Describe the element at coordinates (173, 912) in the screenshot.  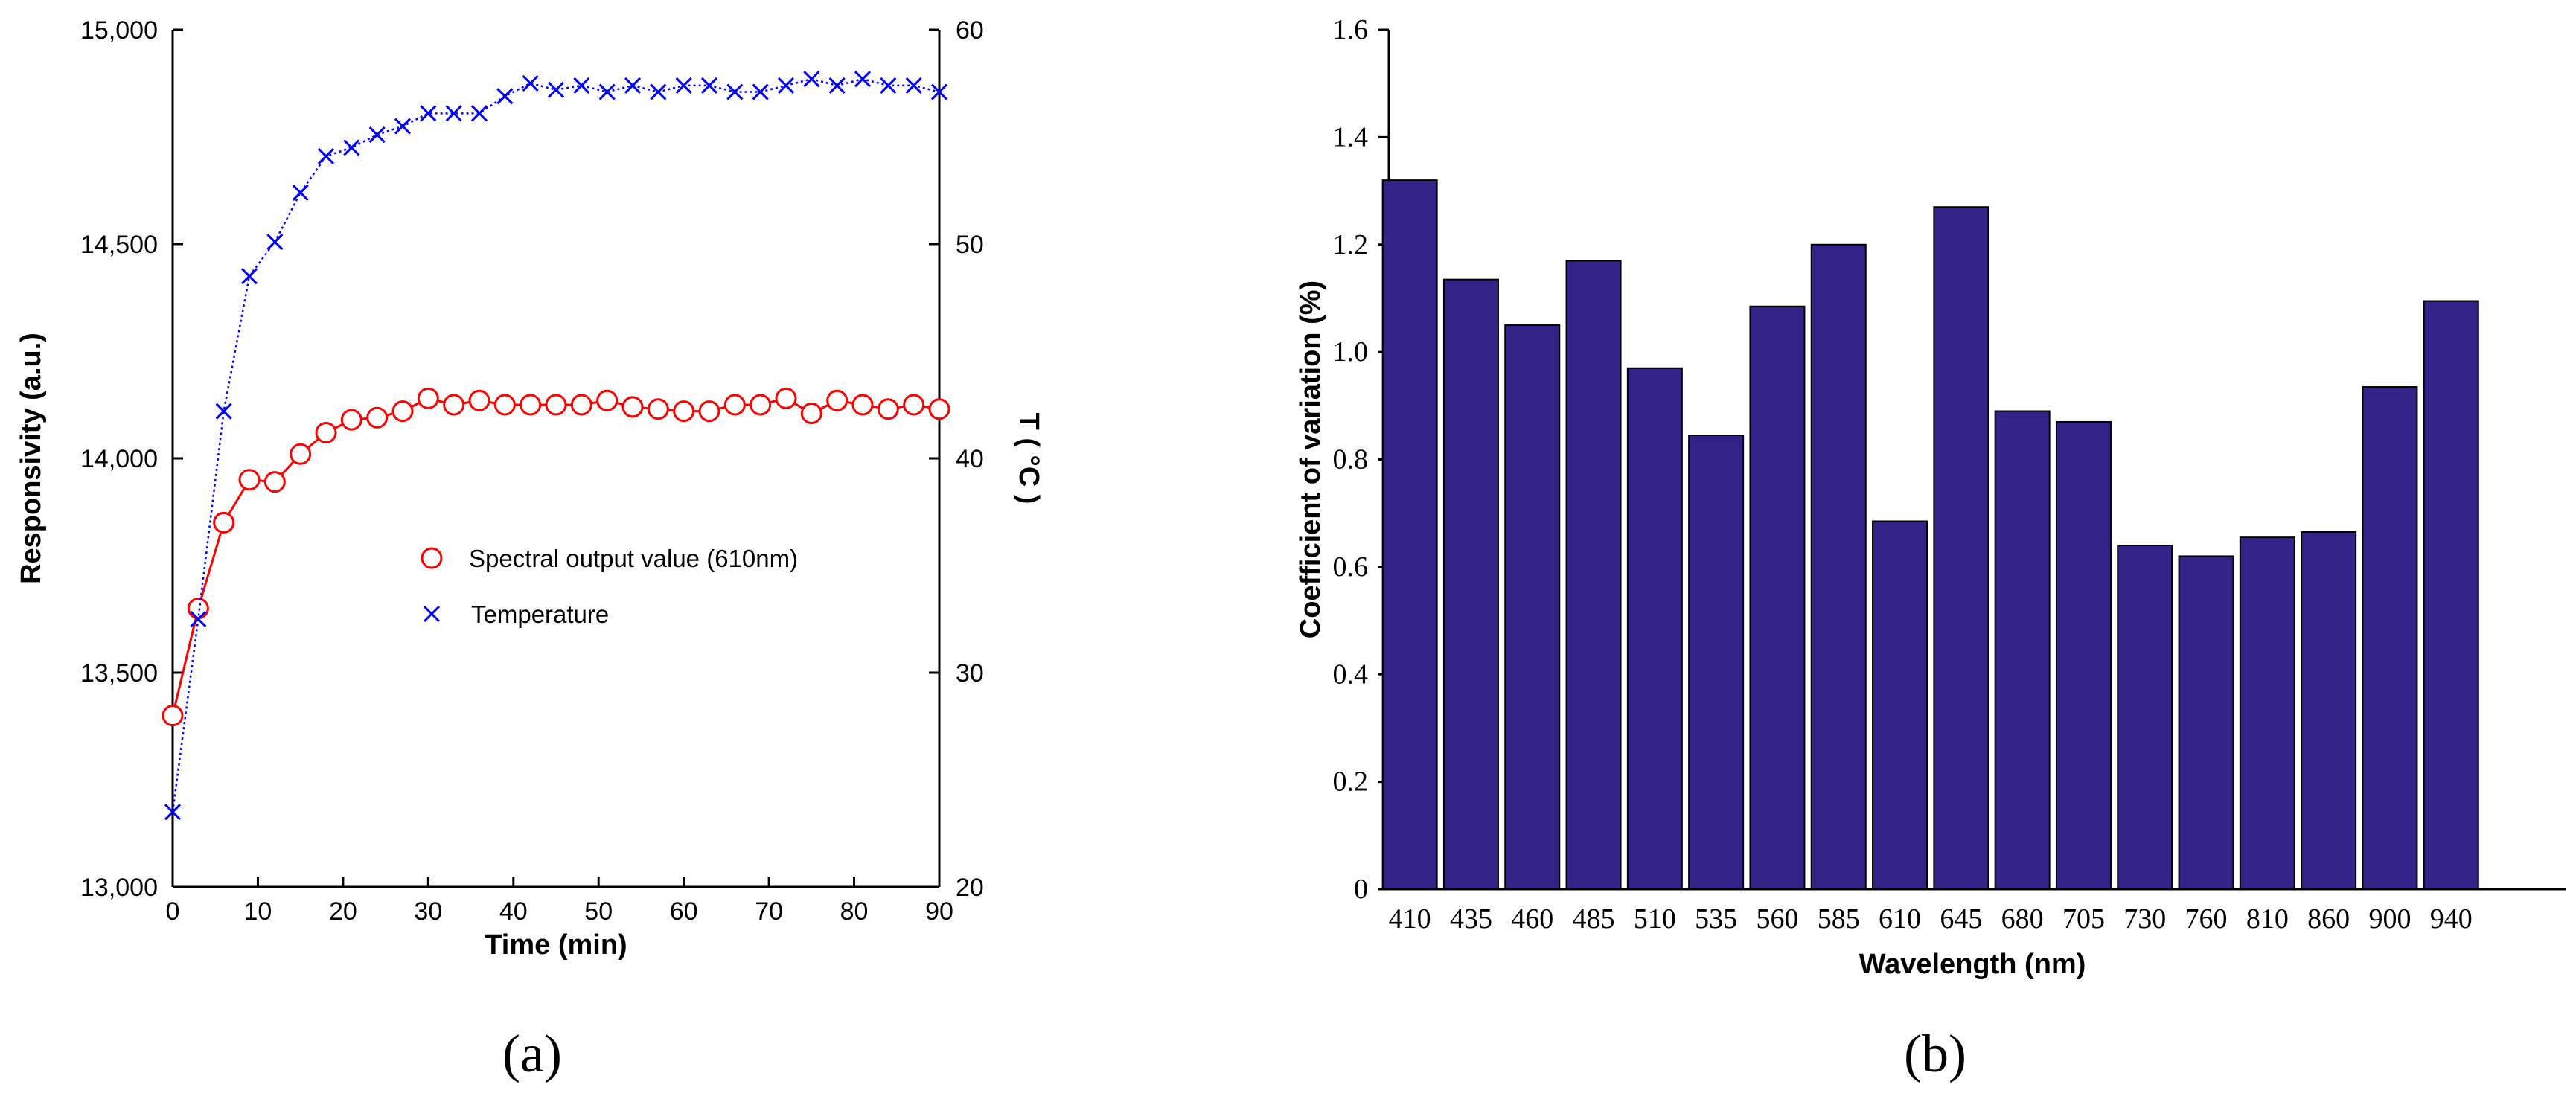
I see `x-tick-label: 0` at that location.